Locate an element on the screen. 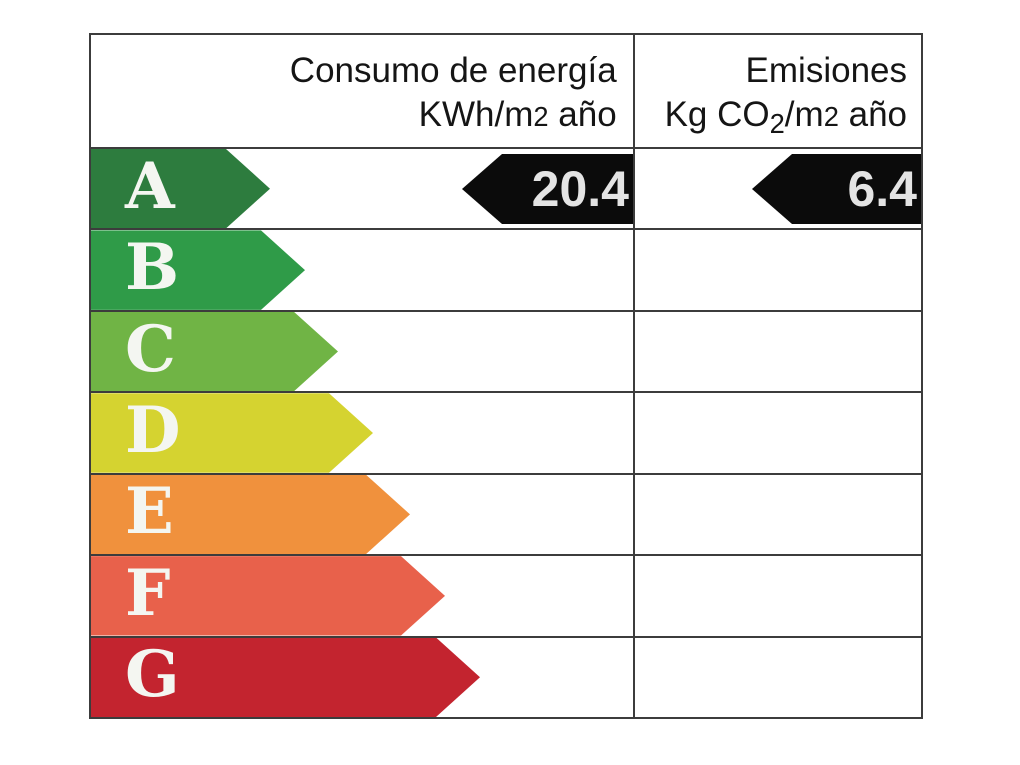  rating-arrow-a: A is located at coordinates (180, 188).